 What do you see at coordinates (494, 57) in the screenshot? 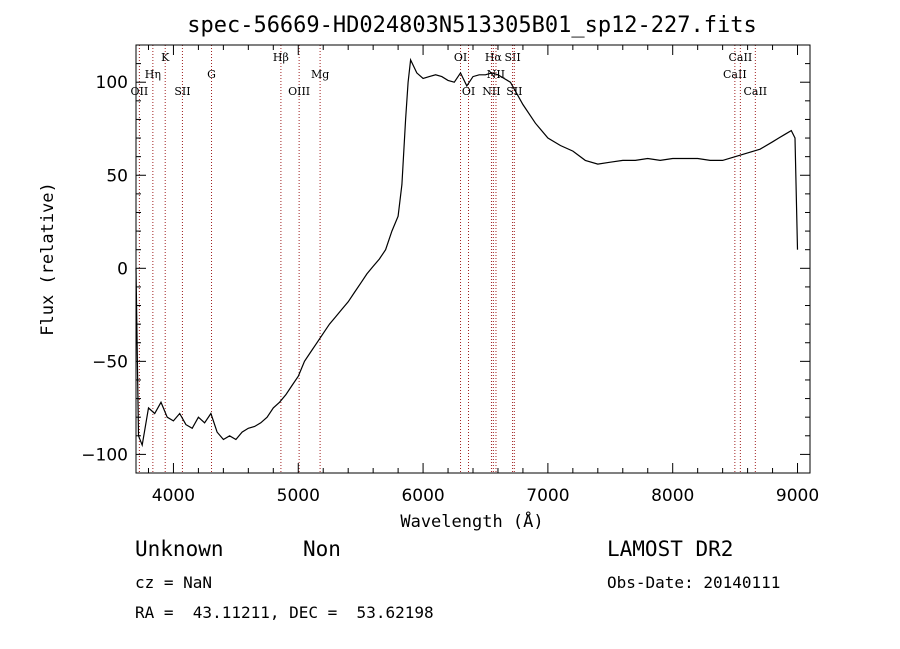
I see `spectral-line-label: Hα` at bounding box center [494, 57].